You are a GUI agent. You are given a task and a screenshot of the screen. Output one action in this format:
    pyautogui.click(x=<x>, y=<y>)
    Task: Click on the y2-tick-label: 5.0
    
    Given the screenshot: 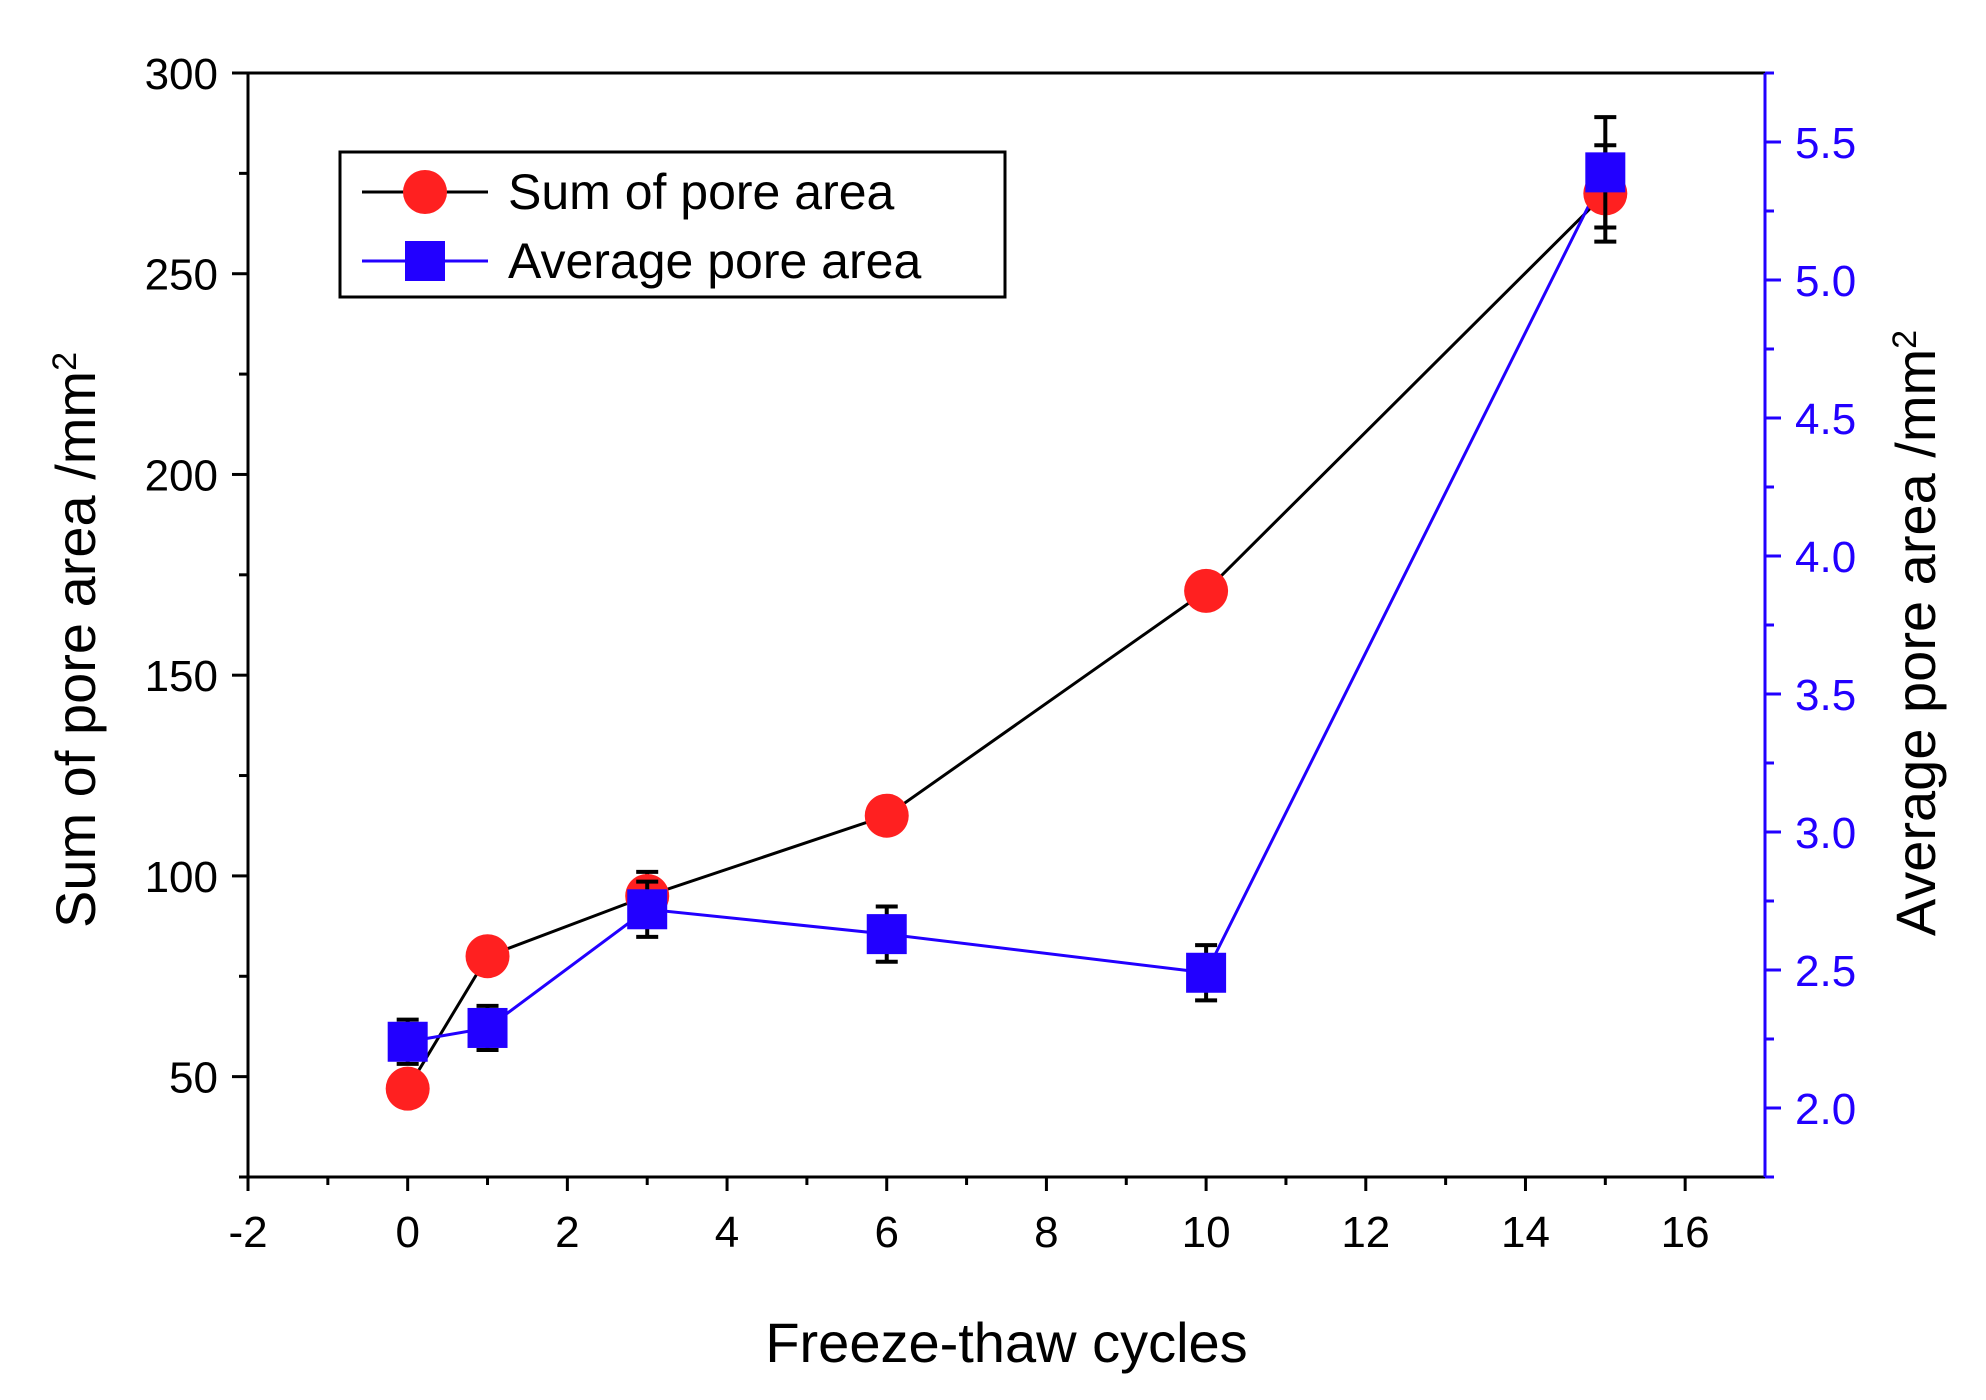 What is the action you would take?
    pyautogui.click(x=1825, y=281)
    